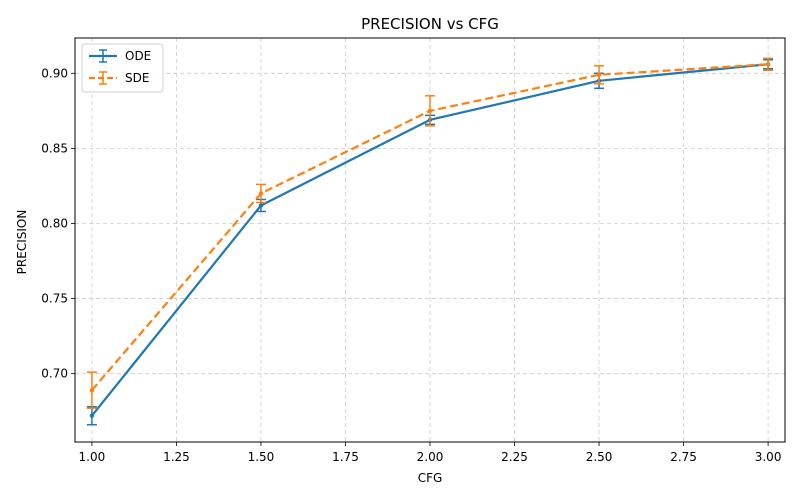 This screenshot has width=800, height=500. Describe the element at coordinates (345, 457) in the screenshot. I see `x-tick-label: 1.75` at that location.